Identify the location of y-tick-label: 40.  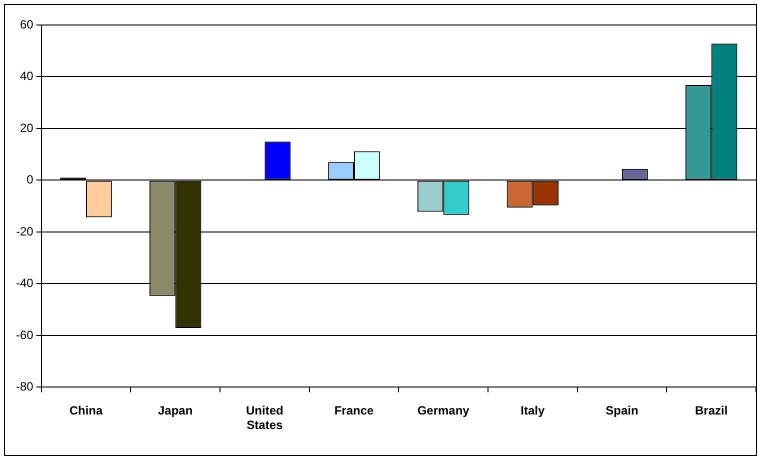
(27, 76).